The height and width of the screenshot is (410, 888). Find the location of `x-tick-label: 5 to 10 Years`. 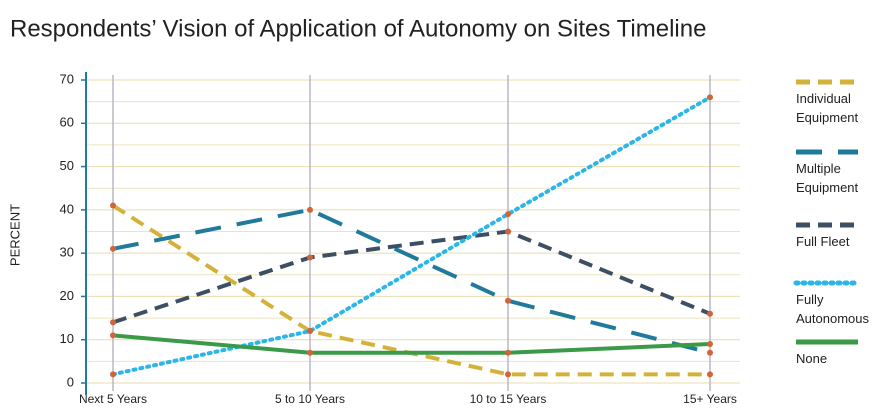

x-tick-label: 5 to 10 Years is located at coordinates (310, 399).